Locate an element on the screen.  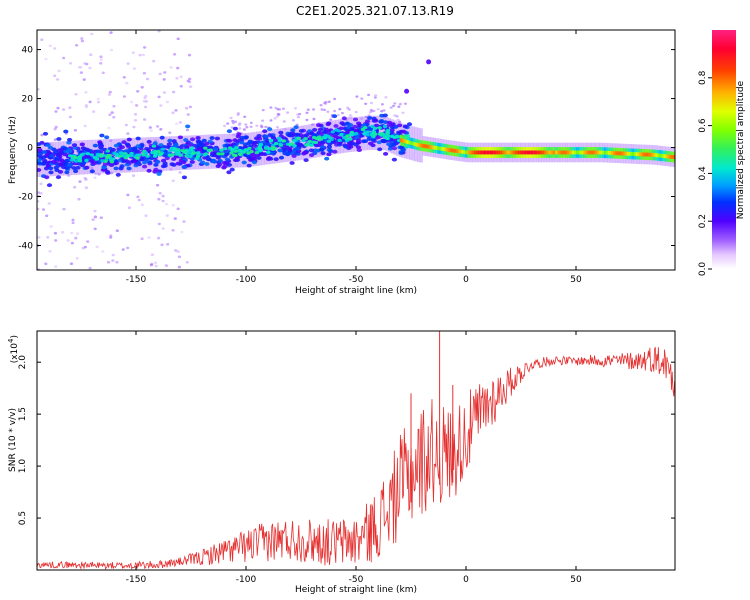
x-tick-label: -150 is located at coordinates (136, 580).